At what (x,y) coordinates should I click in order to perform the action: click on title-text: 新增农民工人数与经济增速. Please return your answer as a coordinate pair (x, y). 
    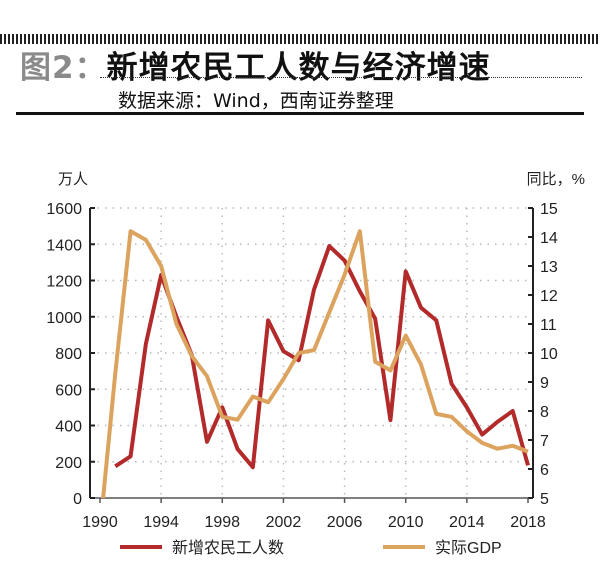
    Looking at the image, I should click on (298, 68).